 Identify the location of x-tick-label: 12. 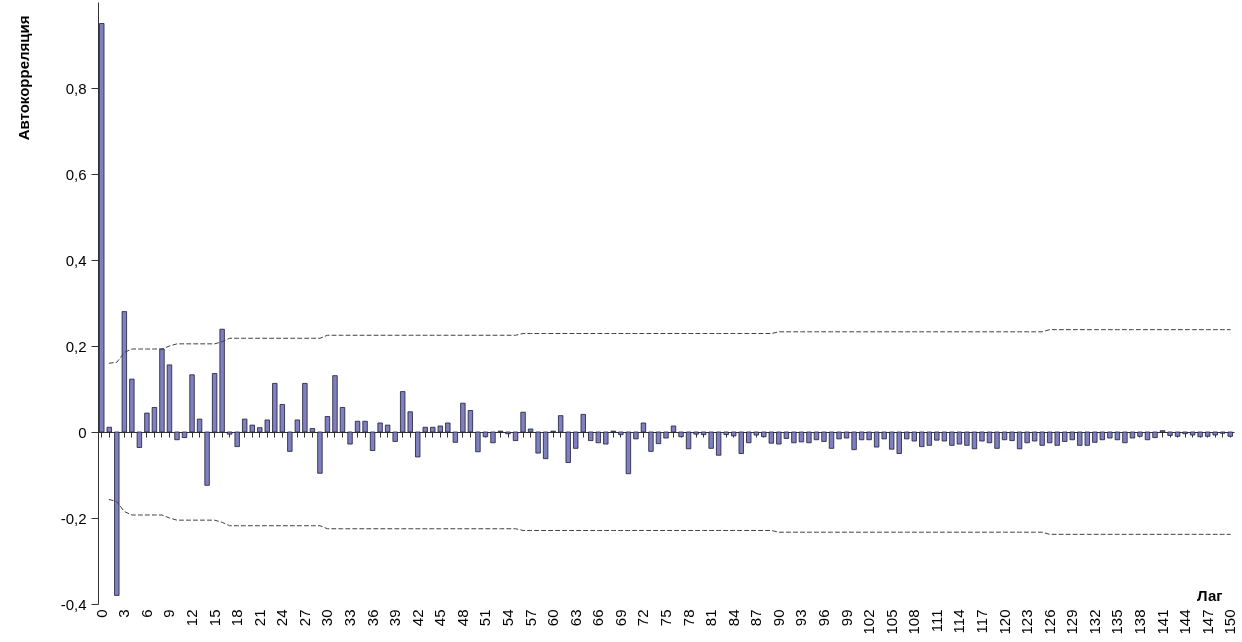
(192, 618).